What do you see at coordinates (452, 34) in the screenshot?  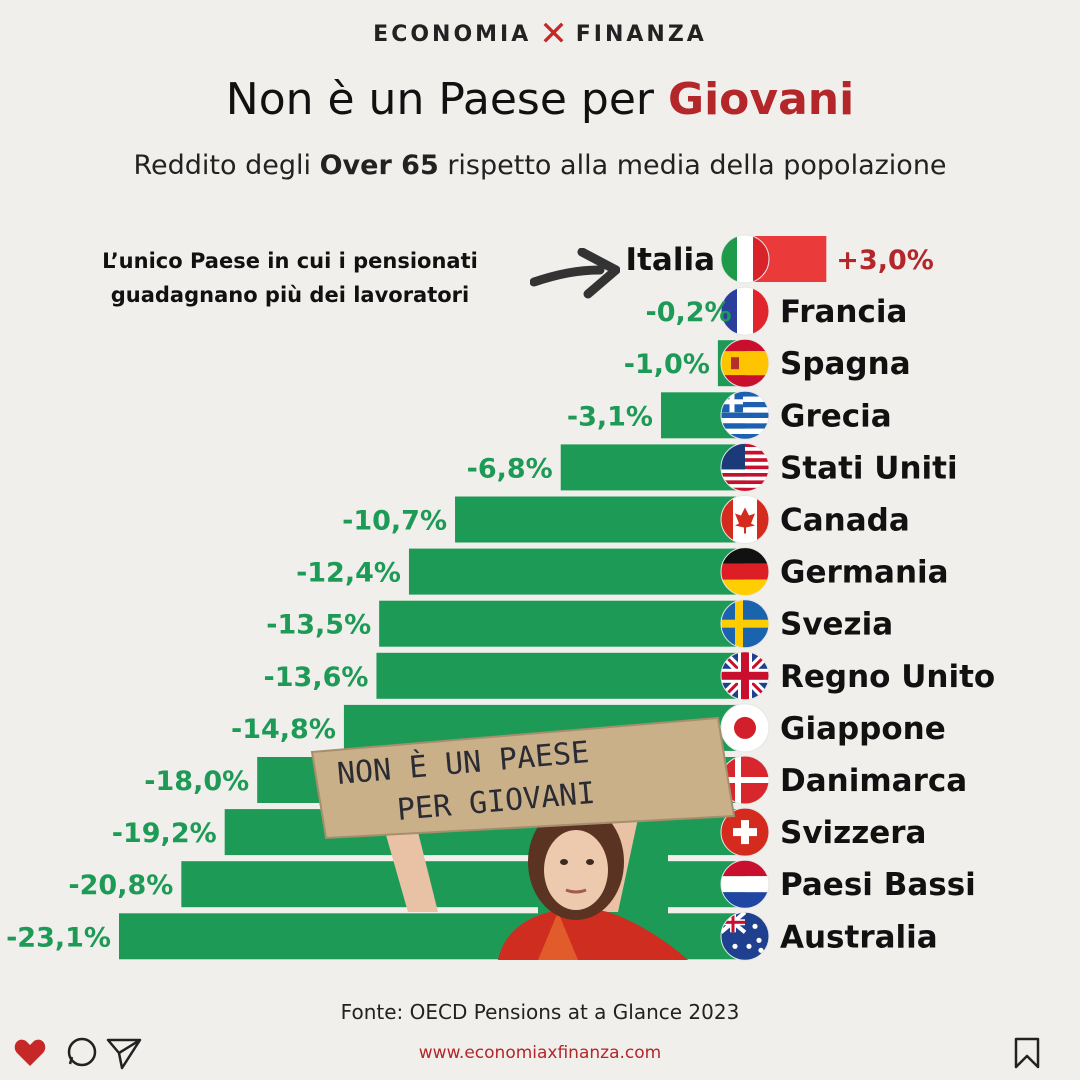 I see `brand-left: ECONOMIA` at bounding box center [452, 34].